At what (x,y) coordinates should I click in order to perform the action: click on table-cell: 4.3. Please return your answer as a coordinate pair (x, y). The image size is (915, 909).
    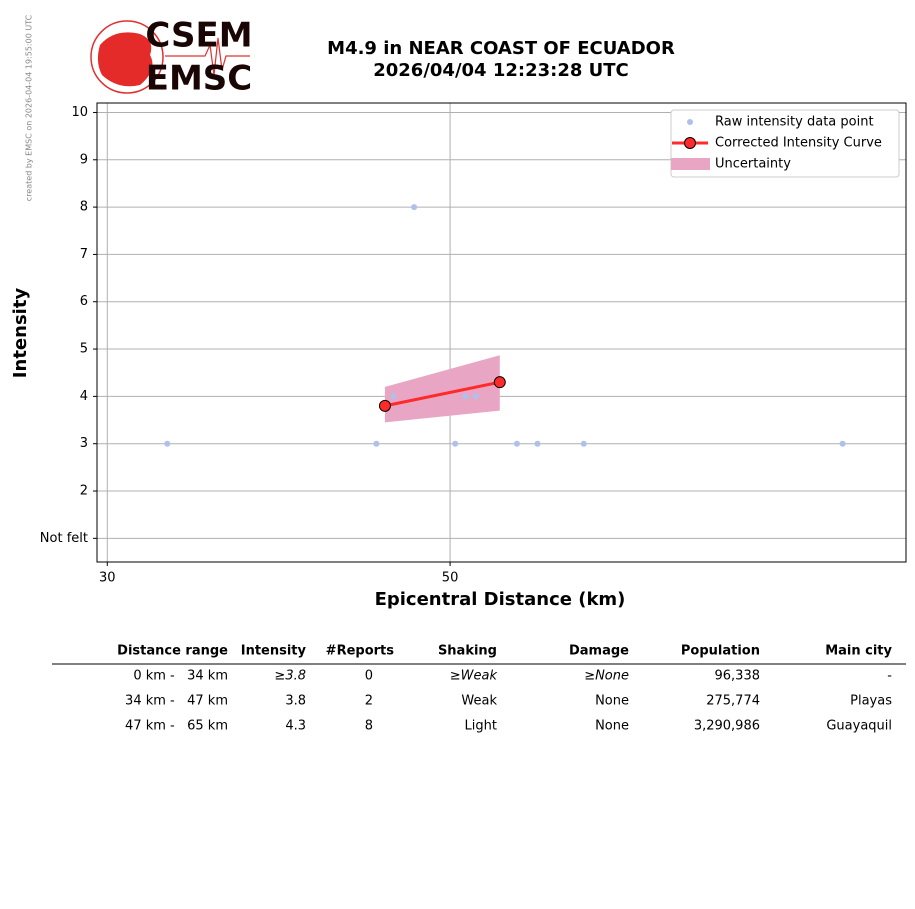
    Looking at the image, I should click on (295, 726).